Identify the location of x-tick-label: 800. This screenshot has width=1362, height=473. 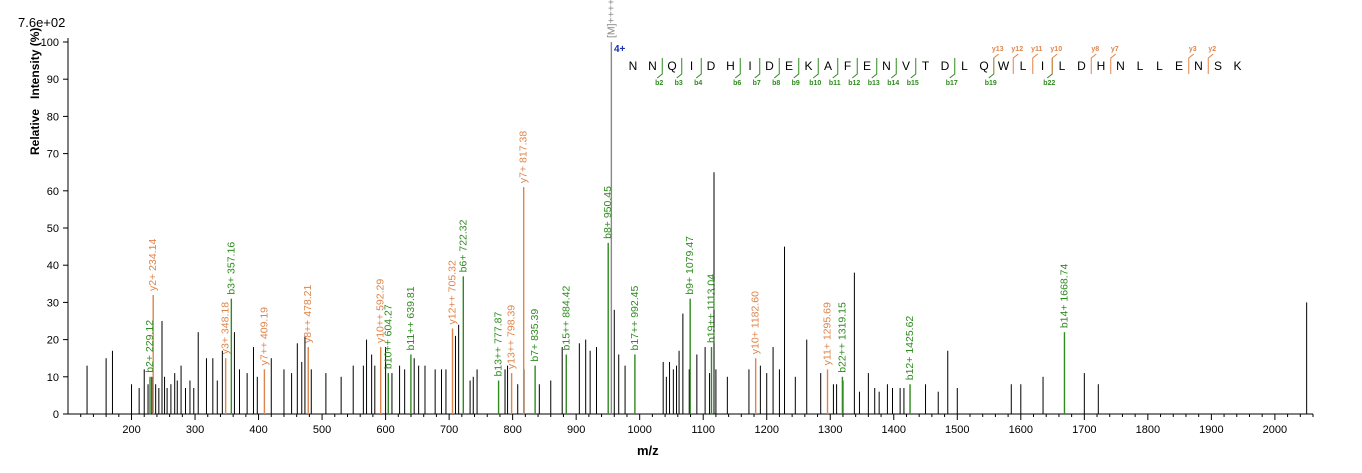
(512, 430).